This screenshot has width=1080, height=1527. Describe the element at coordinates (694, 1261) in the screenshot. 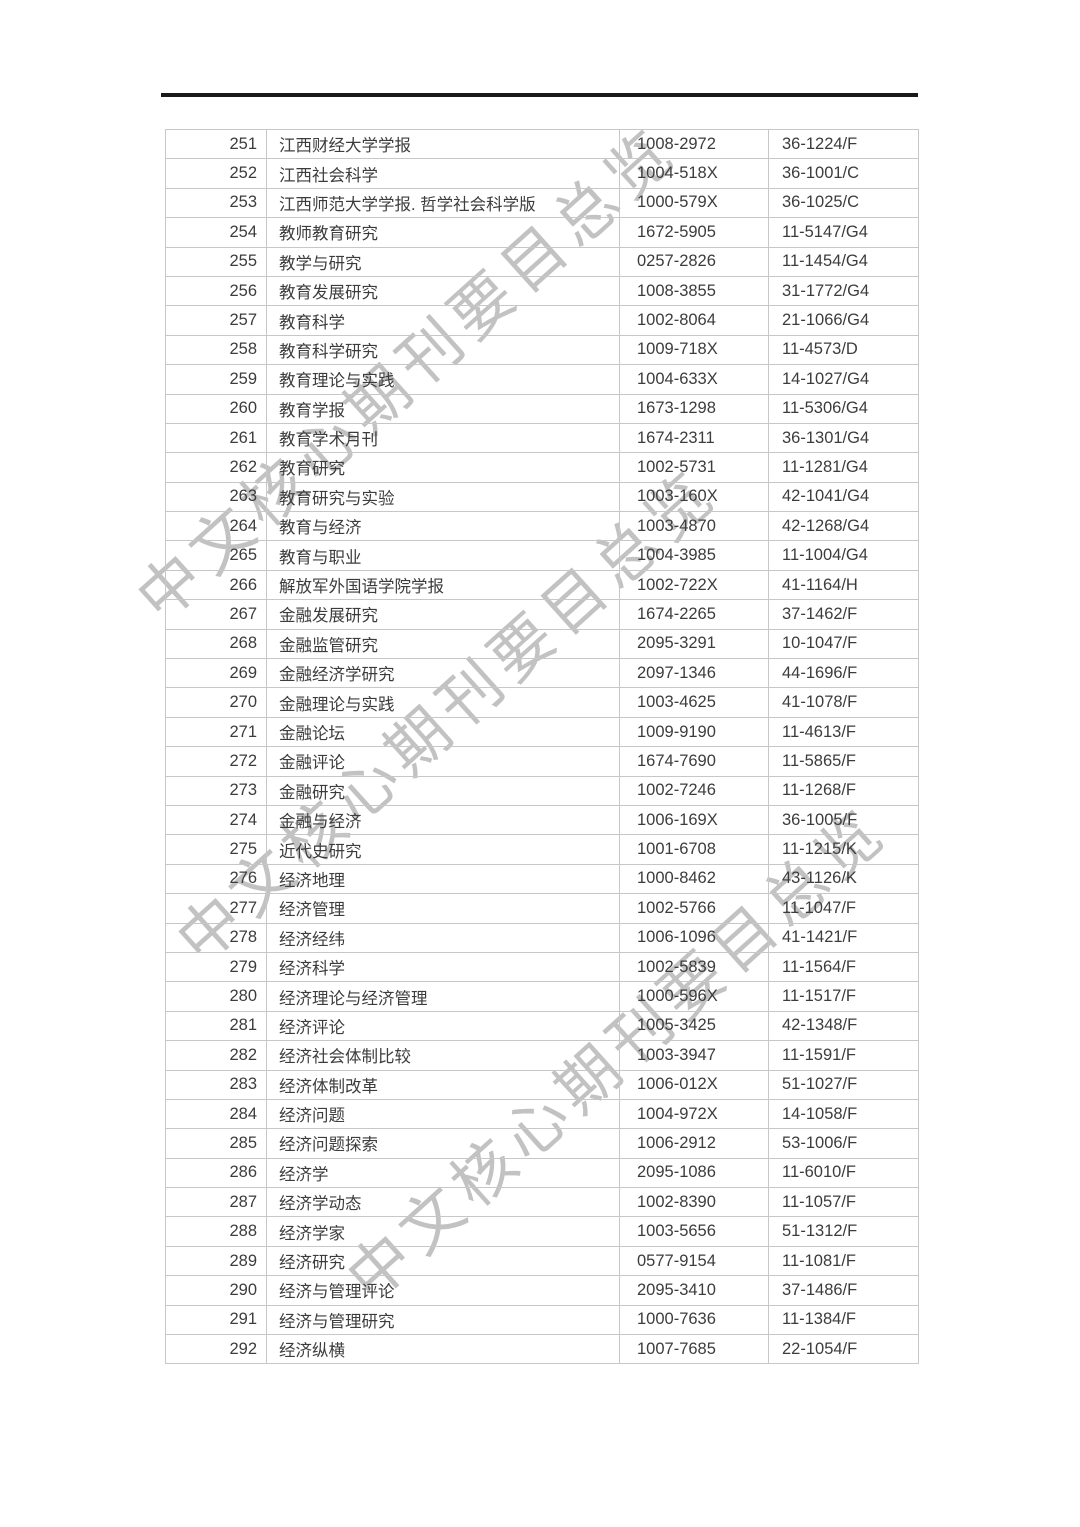

I see `issn-cell: 0577-9154` at that location.